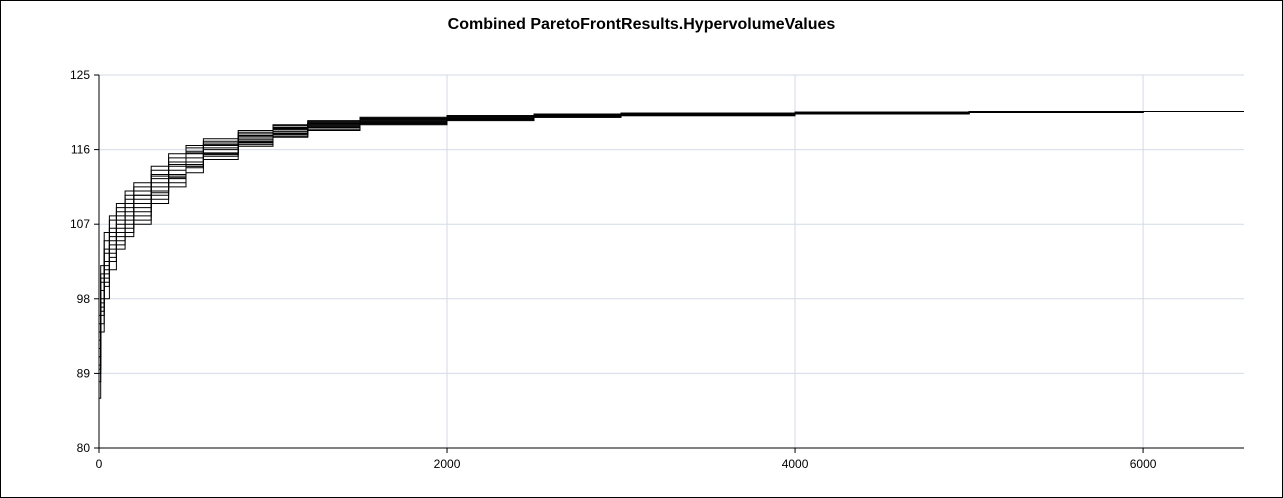 The width and height of the screenshot is (1283, 498). What do you see at coordinates (84, 373) in the screenshot?
I see `y-tick-label: 89` at bounding box center [84, 373].